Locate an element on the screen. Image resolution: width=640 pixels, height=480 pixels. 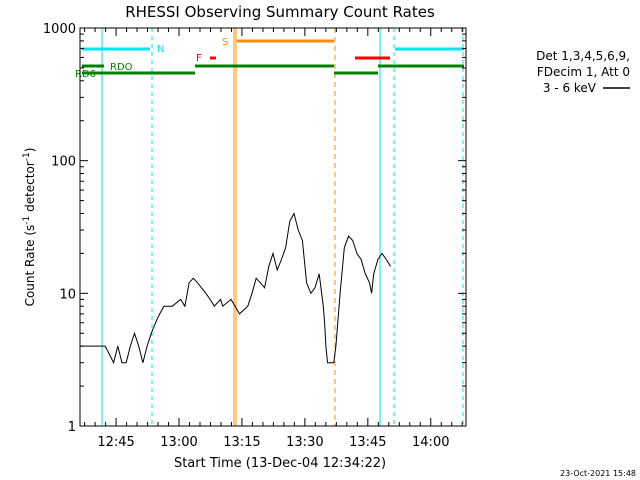
y-axis-label: Count Rate (s-1 detector-1) is located at coordinates (29, 227).